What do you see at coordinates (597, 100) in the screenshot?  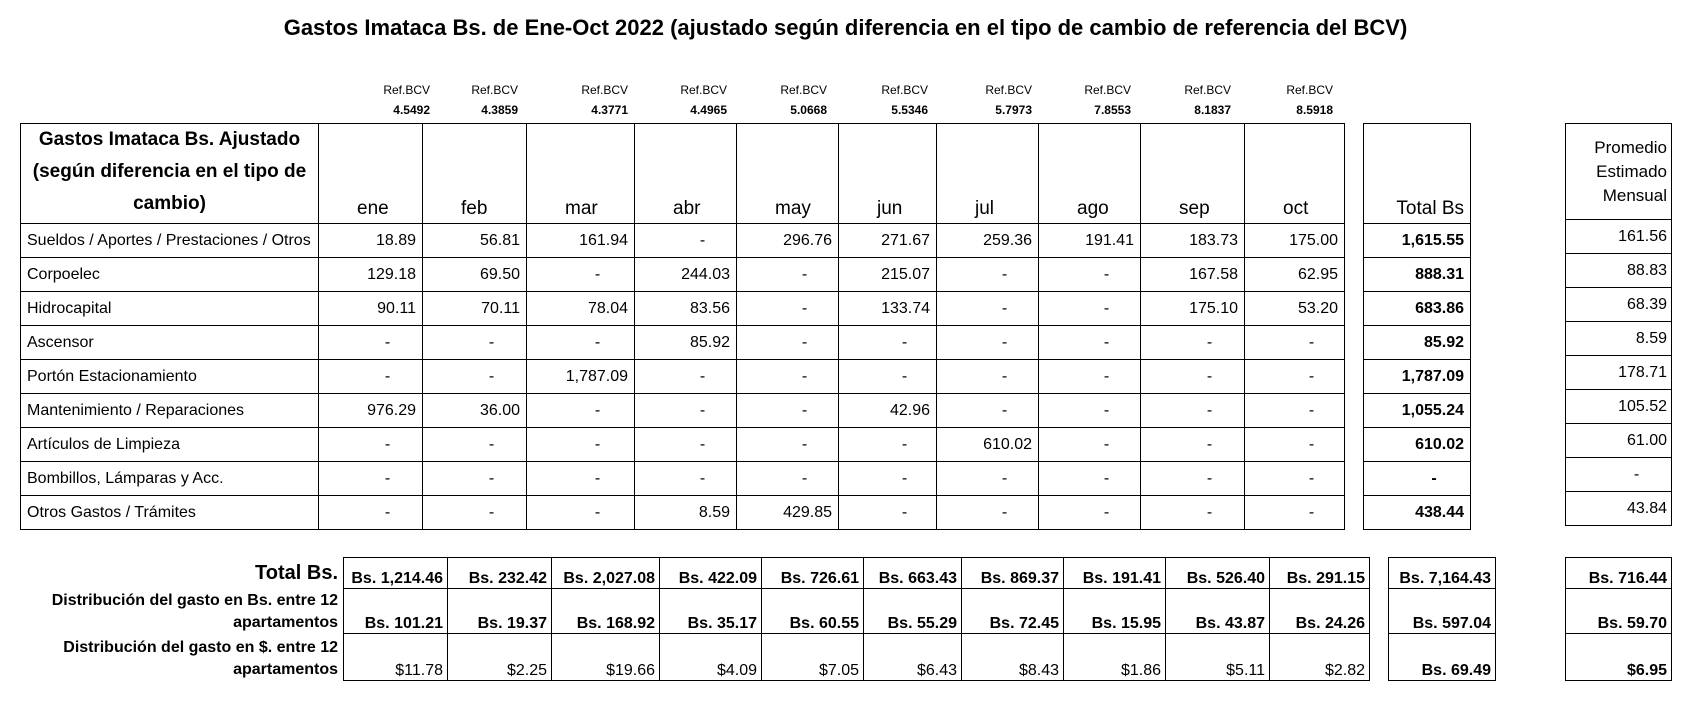 I see `bcv-ref-mar: Ref.BCV 4.3771` at bounding box center [597, 100].